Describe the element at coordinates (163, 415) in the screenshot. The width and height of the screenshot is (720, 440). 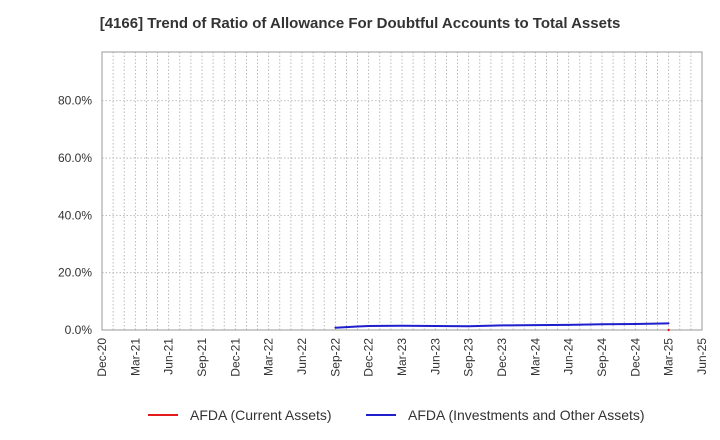
I see `legend-swatch-current-assets` at that location.